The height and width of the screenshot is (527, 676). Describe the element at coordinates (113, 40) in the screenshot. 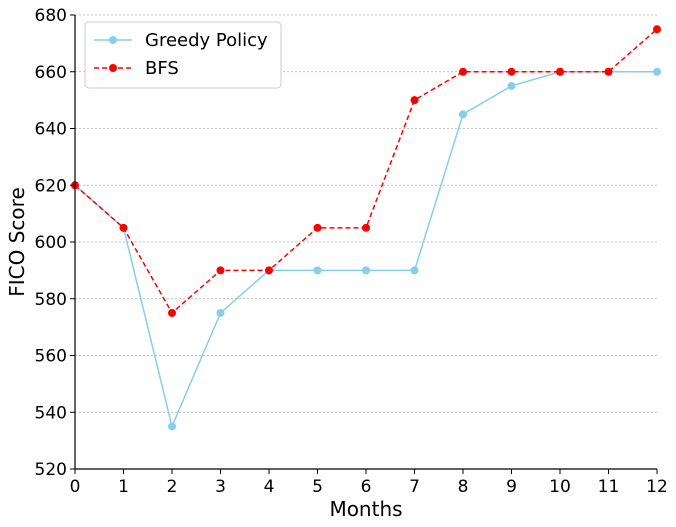

I see `legend-marker-greedy-policy` at that location.